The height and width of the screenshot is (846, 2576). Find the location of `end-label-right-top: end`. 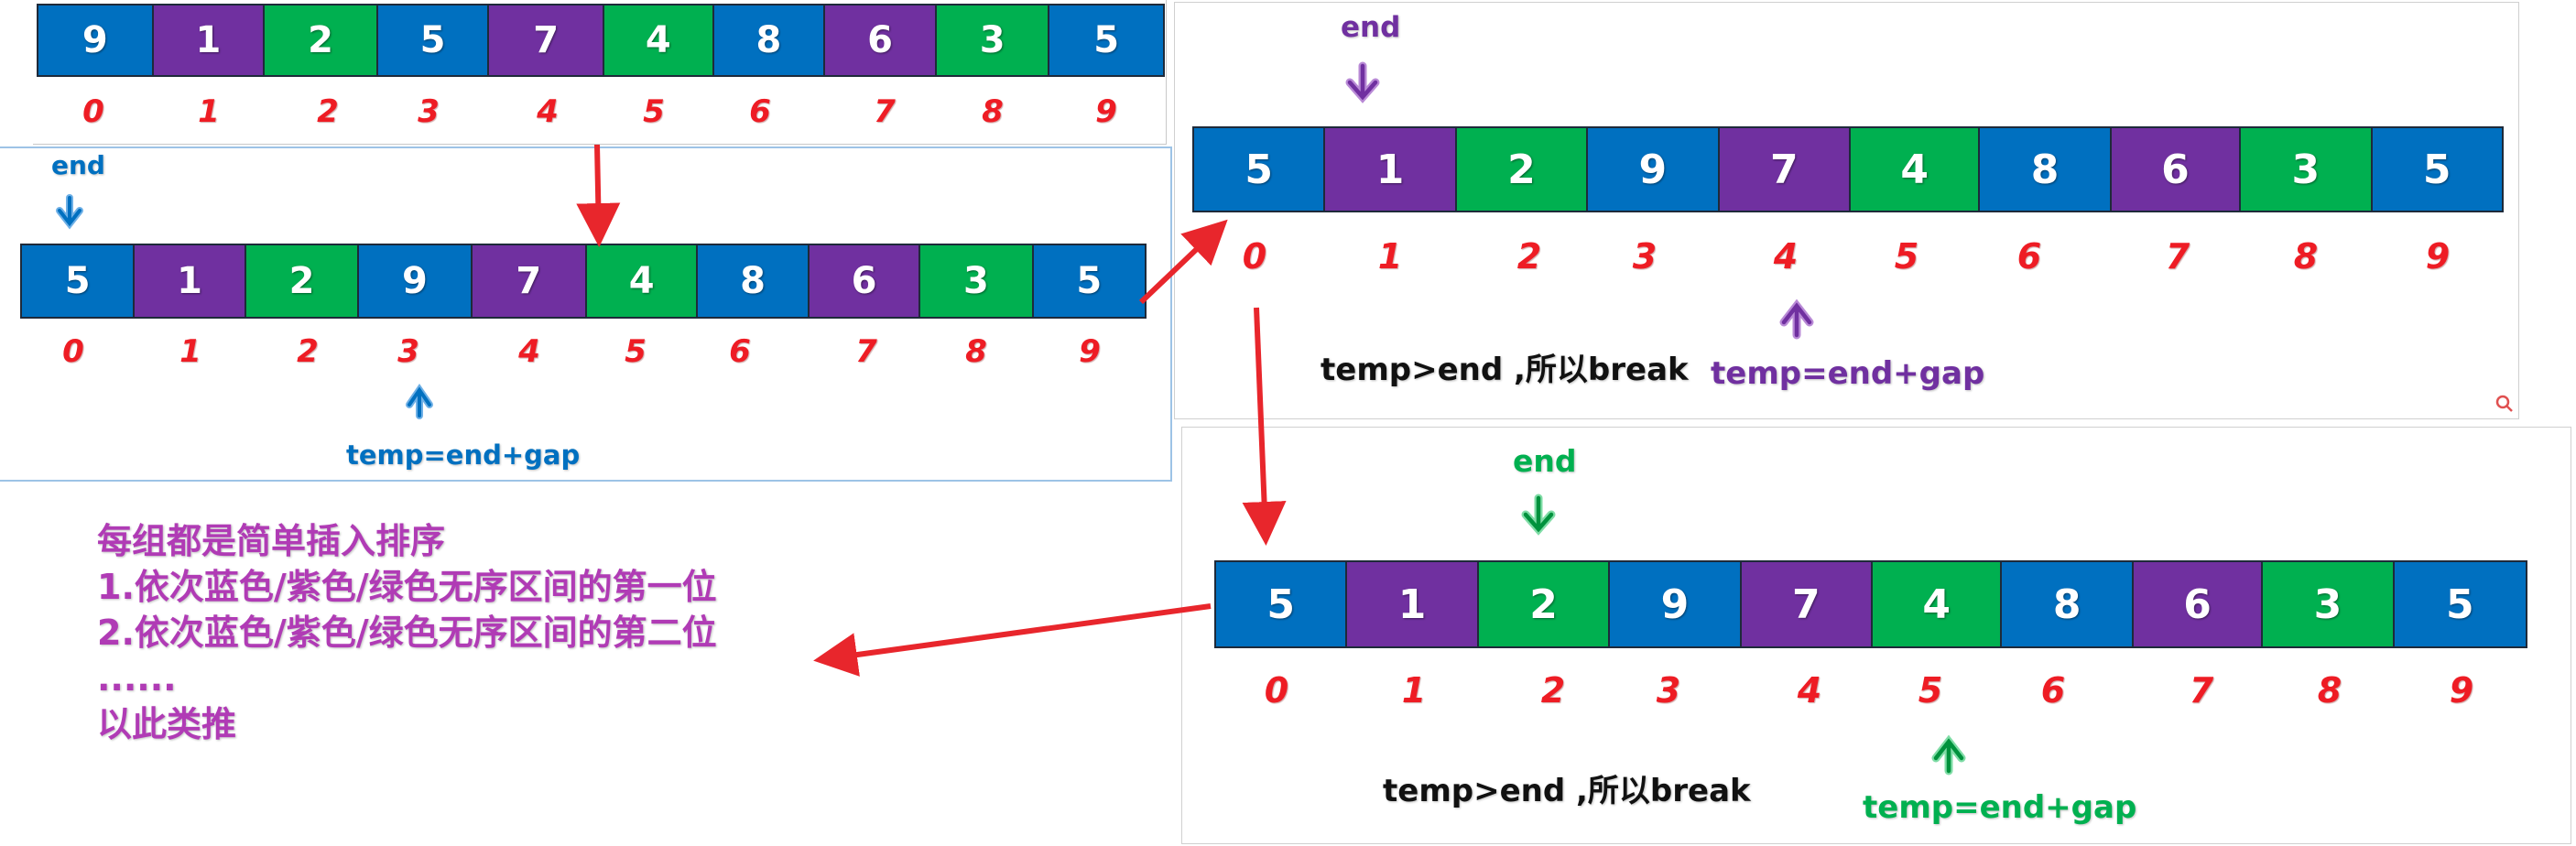

end-label-right-top: end is located at coordinates (1371, 27).